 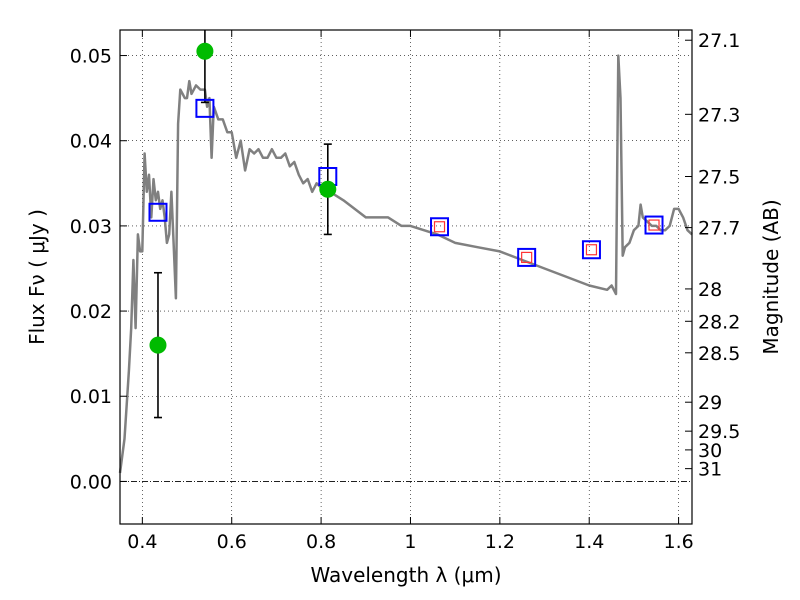 What do you see at coordinates (232, 542) in the screenshot?
I see `x-tick-label: 0.6` at bounding box center [232, 542].